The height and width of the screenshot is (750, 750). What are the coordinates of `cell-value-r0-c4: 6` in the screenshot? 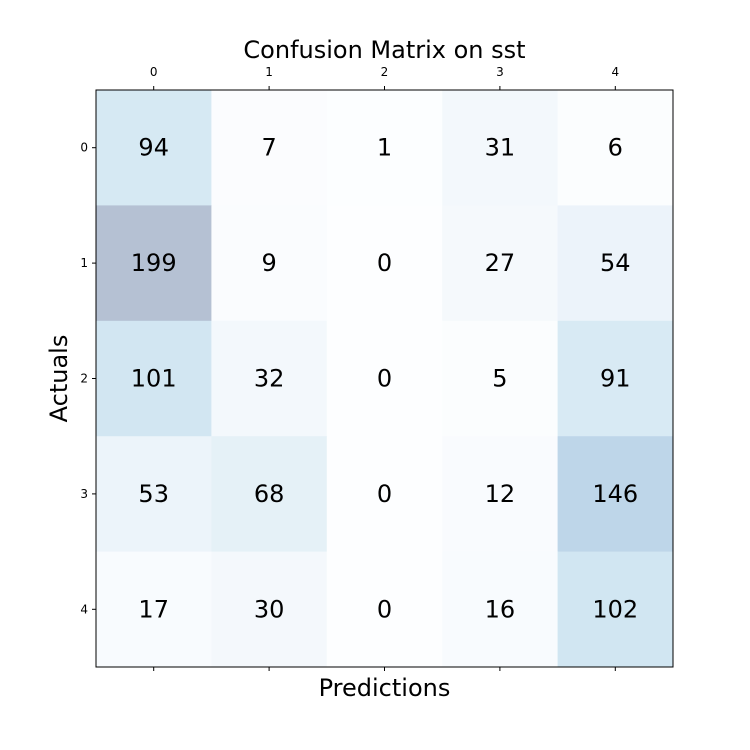 It's located at (615, 148).